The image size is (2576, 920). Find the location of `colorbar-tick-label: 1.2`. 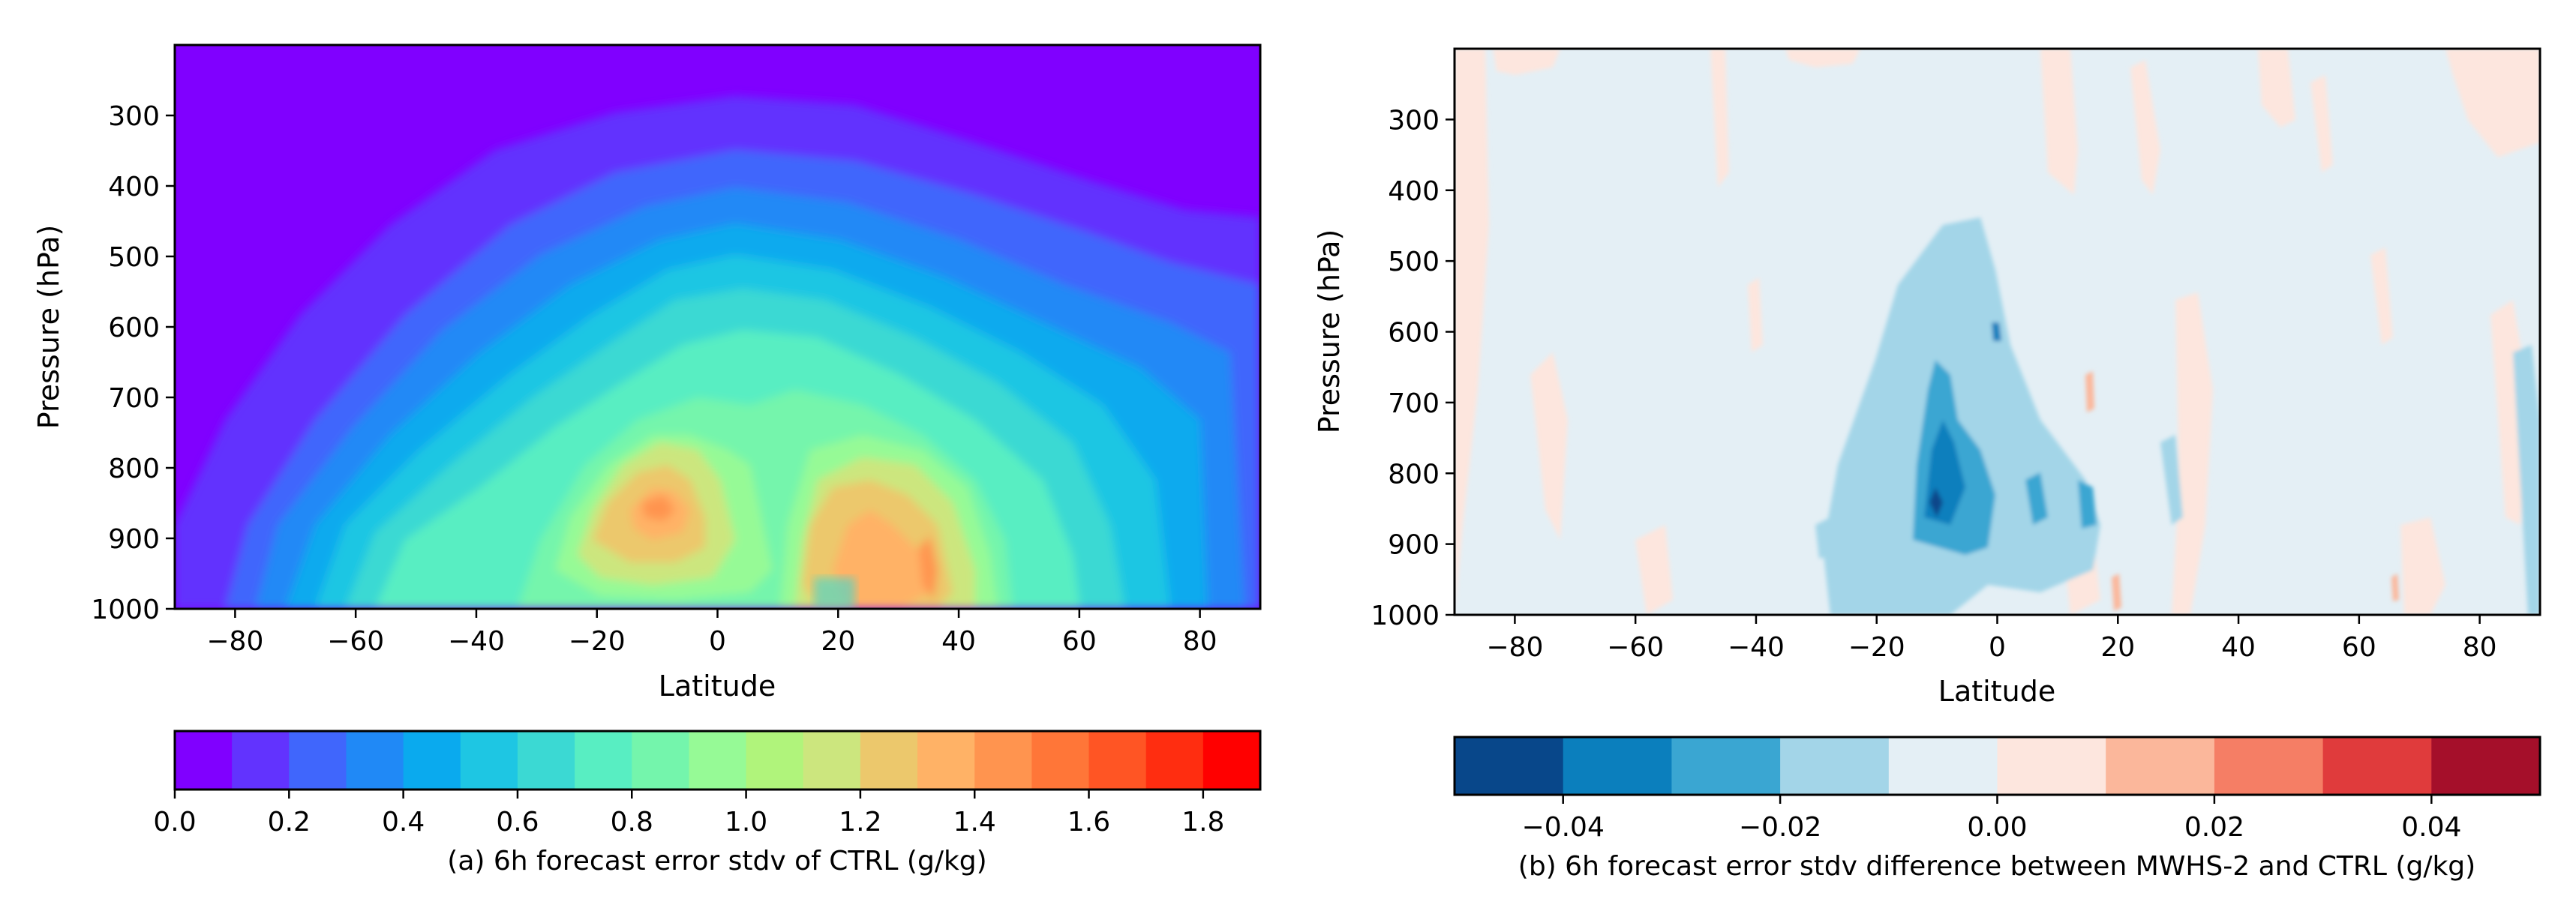

colorbar-tick-label: 1.2 is located at coordinates (860, 822).